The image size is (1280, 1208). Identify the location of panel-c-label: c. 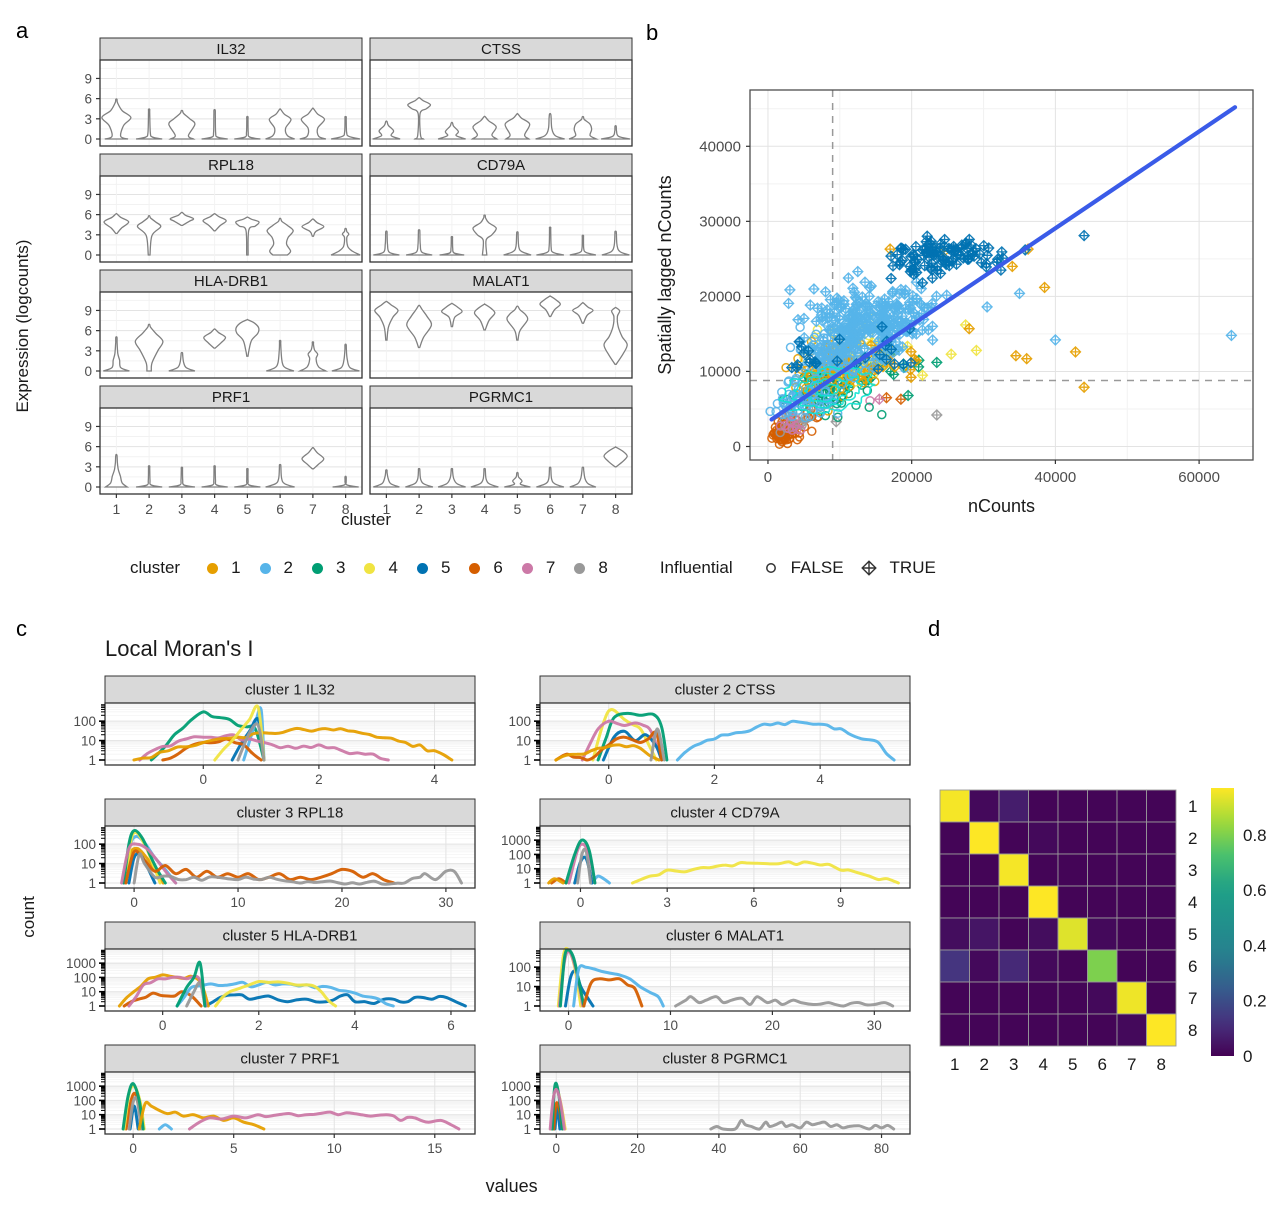
(21, 628).